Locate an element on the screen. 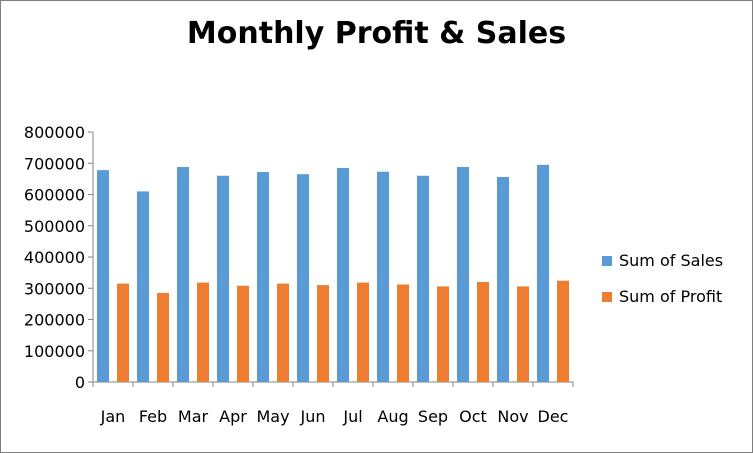  x-tick-label: Apr is located at coordinates (233, 416).